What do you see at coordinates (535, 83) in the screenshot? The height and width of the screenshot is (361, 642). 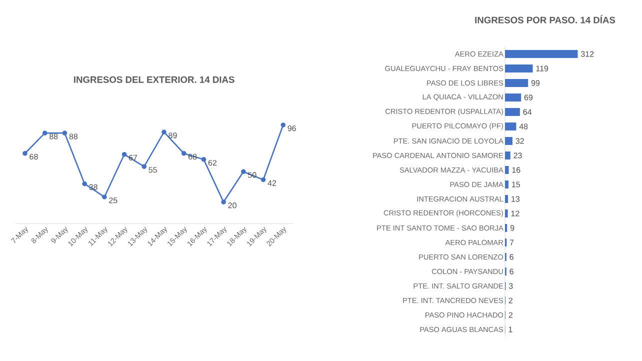 I see `data-label: 99` at bounding box center [535, 83].